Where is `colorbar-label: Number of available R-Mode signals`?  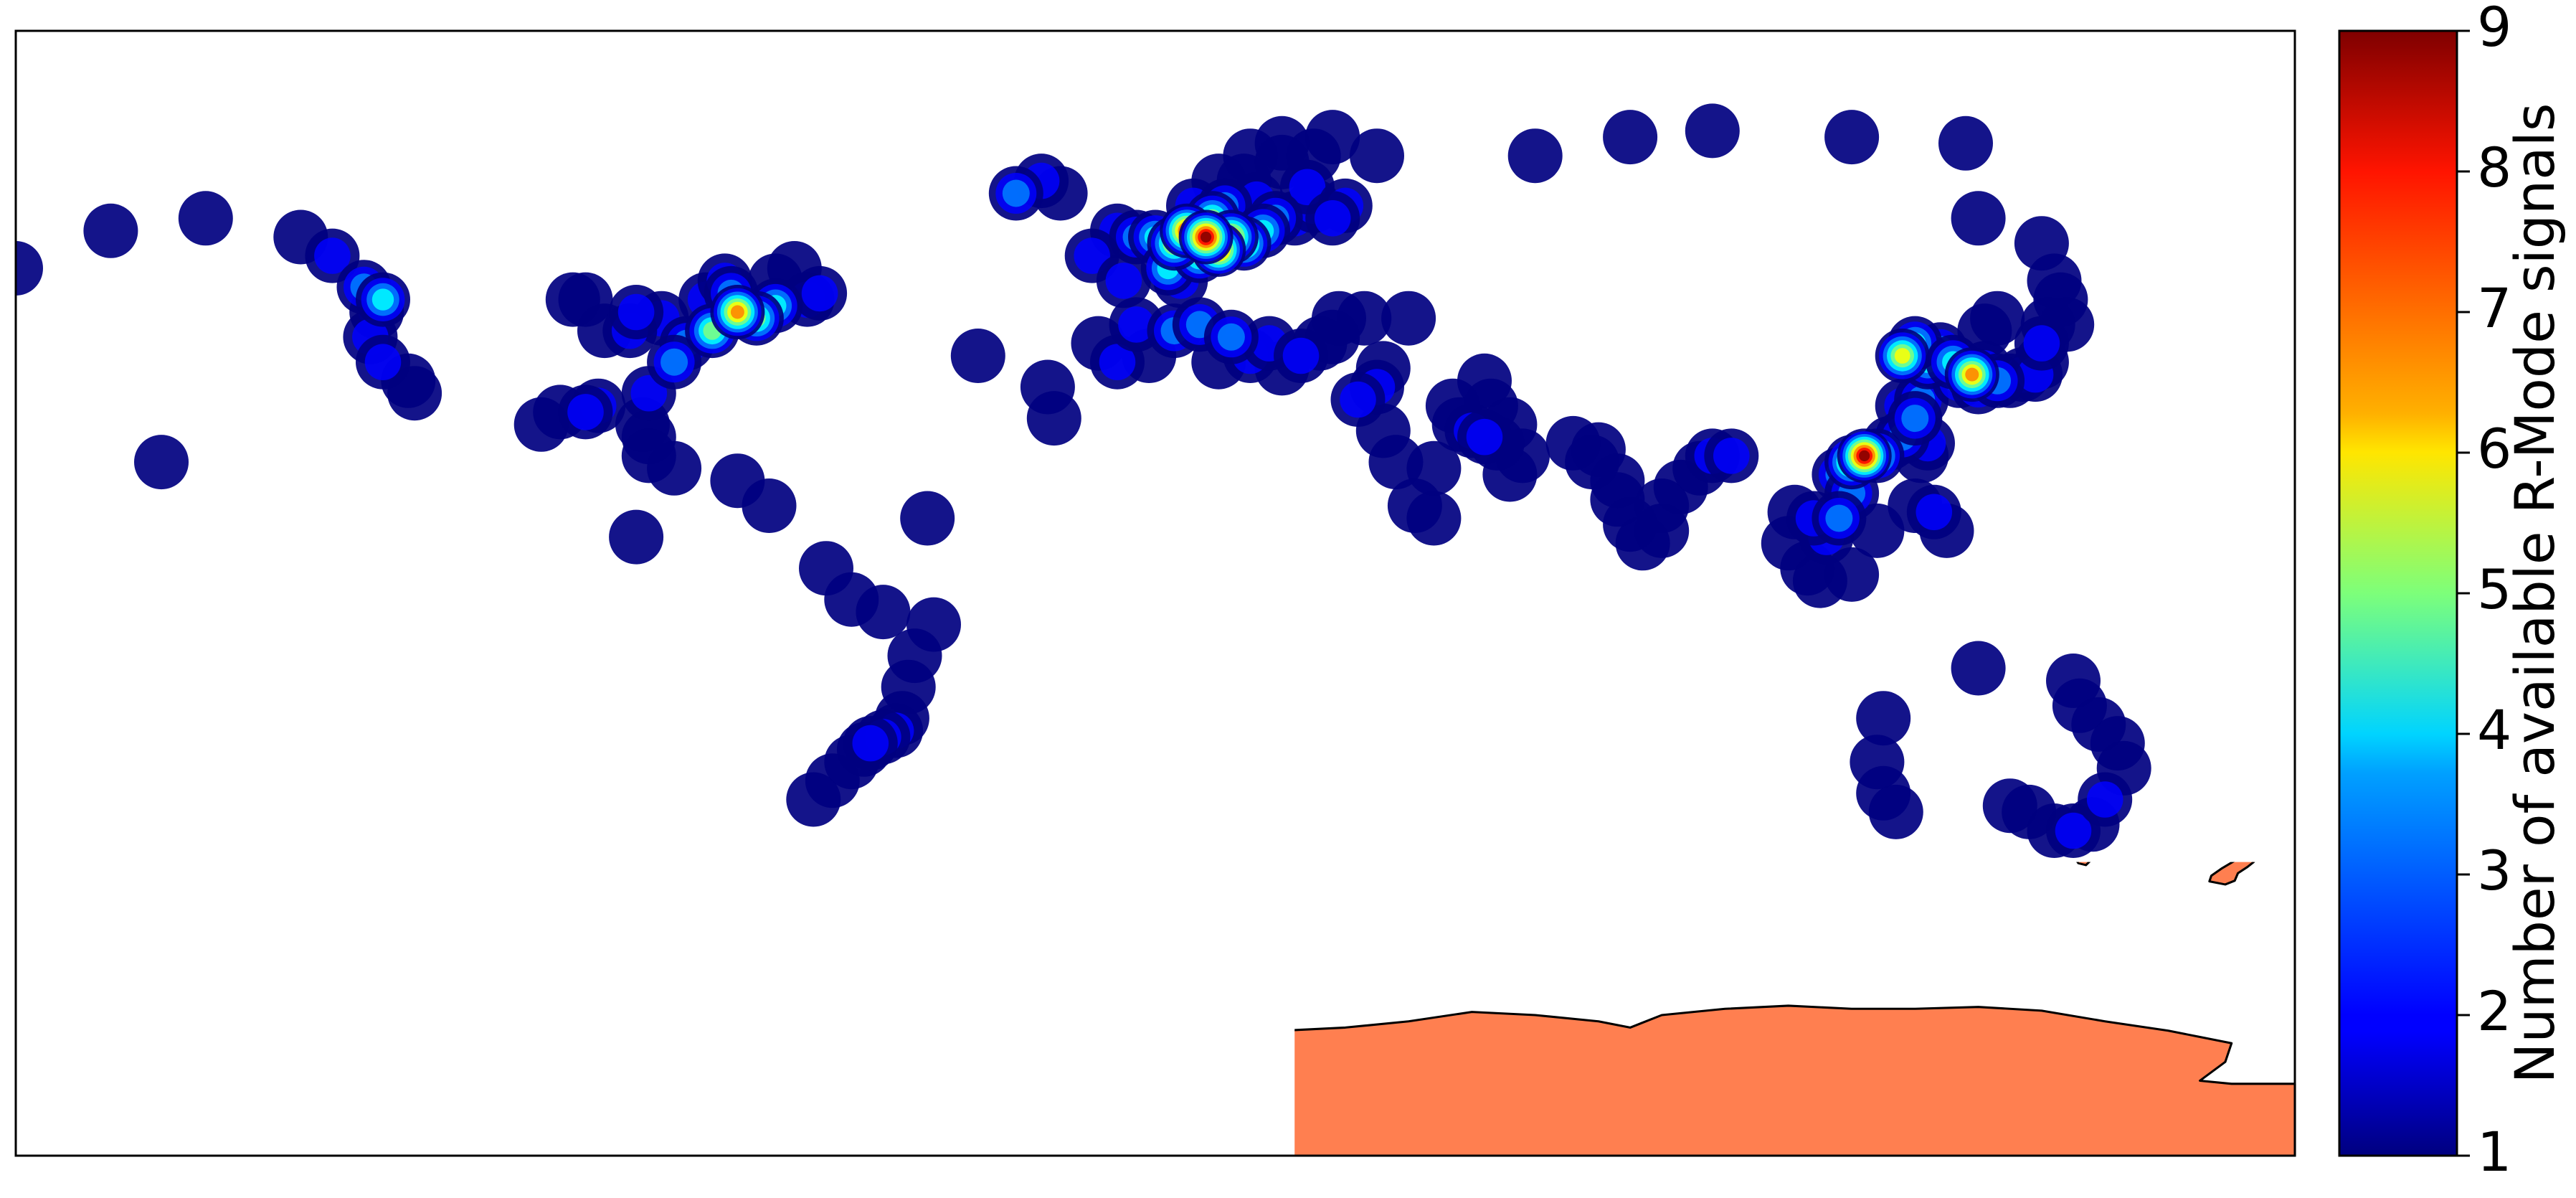 colorbar-label: Number of available R-Mode signals is located at coordinates (2535, 593).